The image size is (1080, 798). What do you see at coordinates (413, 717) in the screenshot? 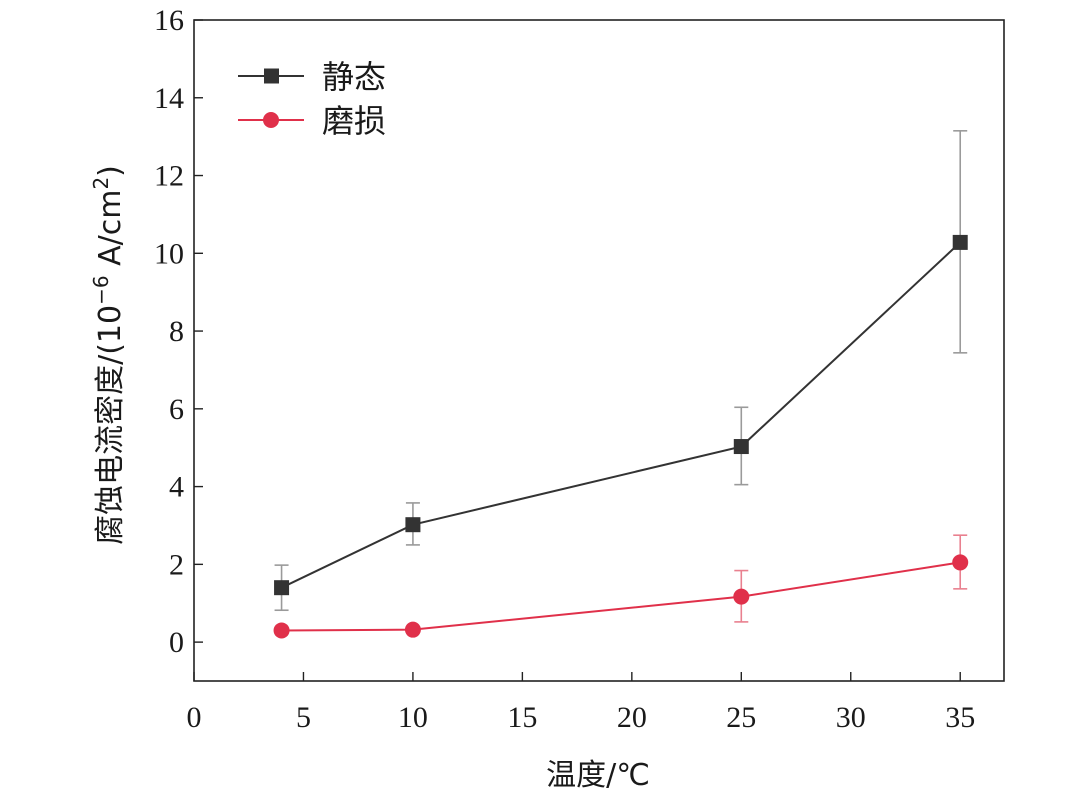
I see `x-tick-label: 10` at bounding box center [413, 717].